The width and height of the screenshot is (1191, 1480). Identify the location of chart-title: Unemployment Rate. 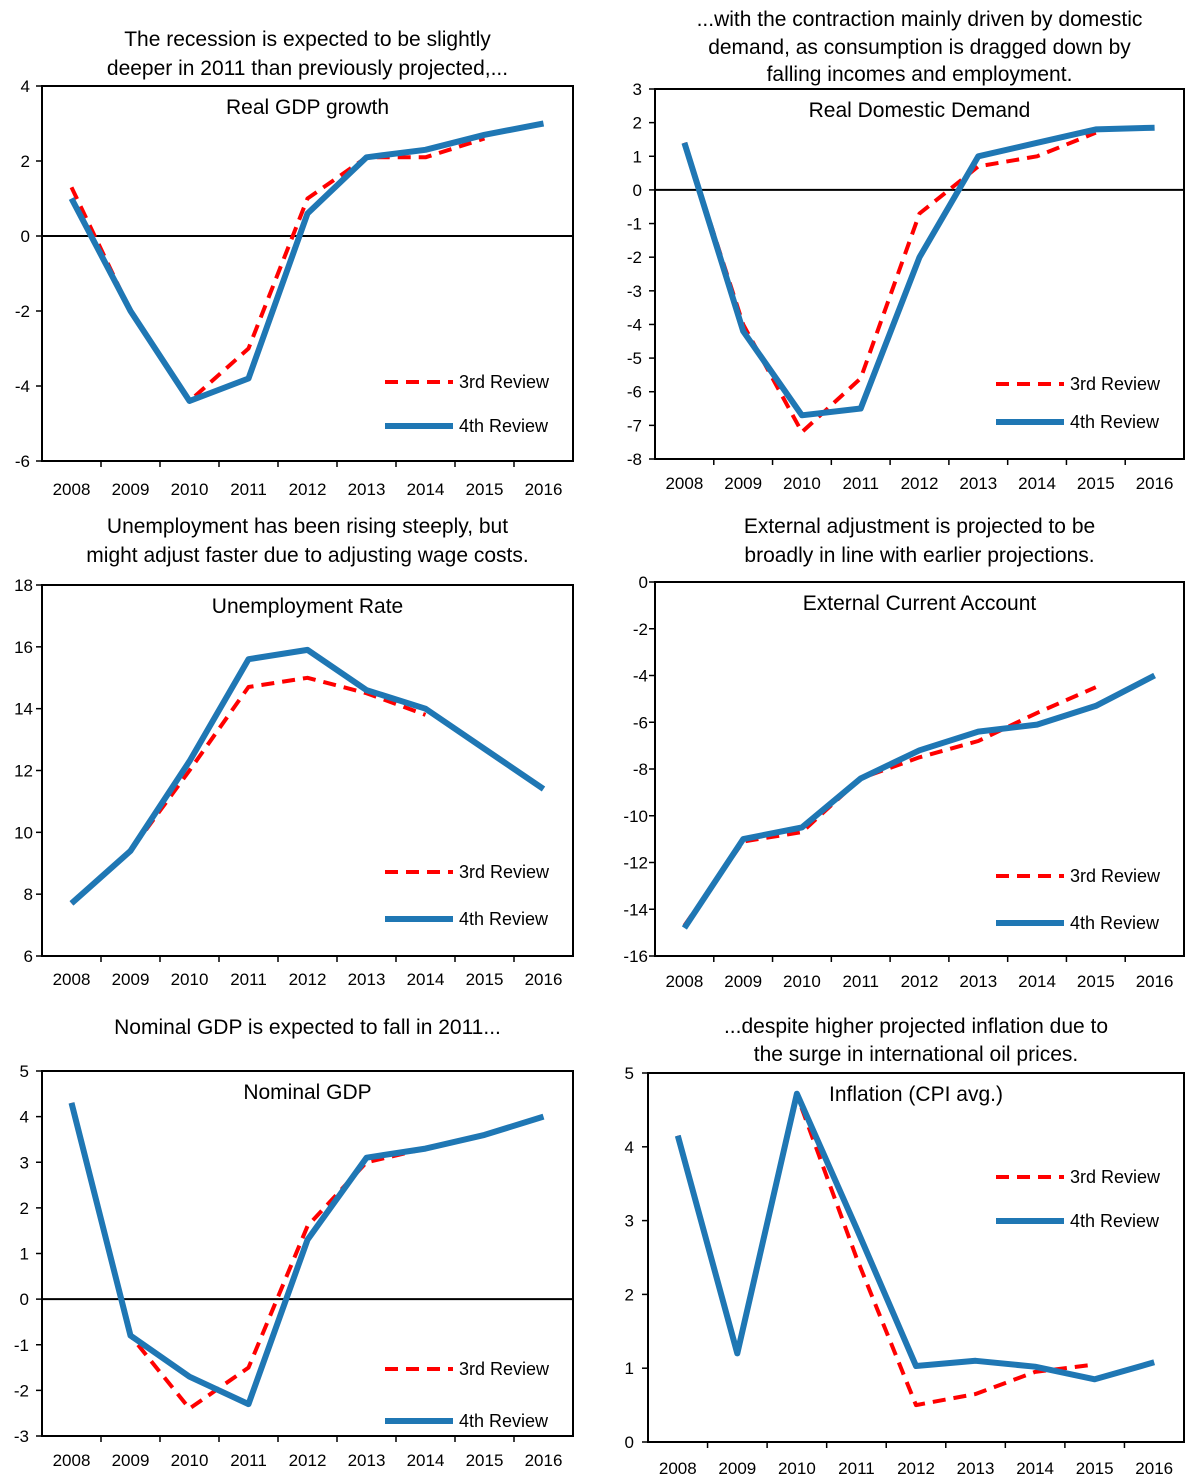
(307, 606).